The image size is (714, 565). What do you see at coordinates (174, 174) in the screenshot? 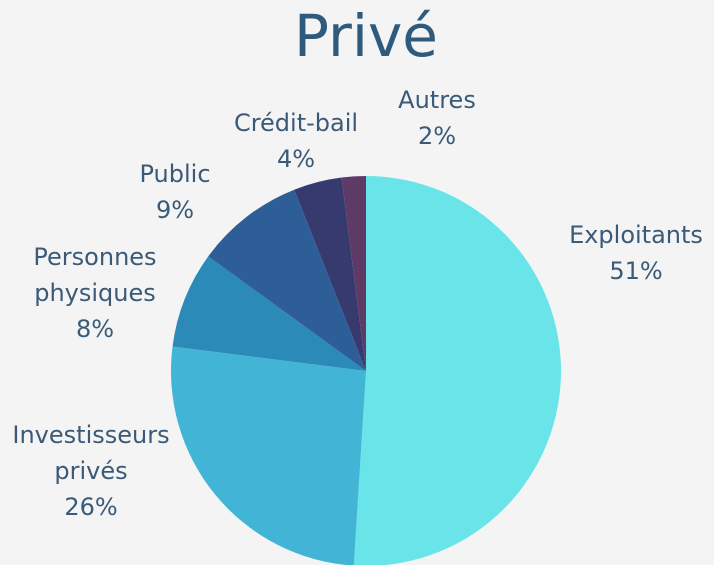
I see `category-label: Public` at bounding box center [174, 174].